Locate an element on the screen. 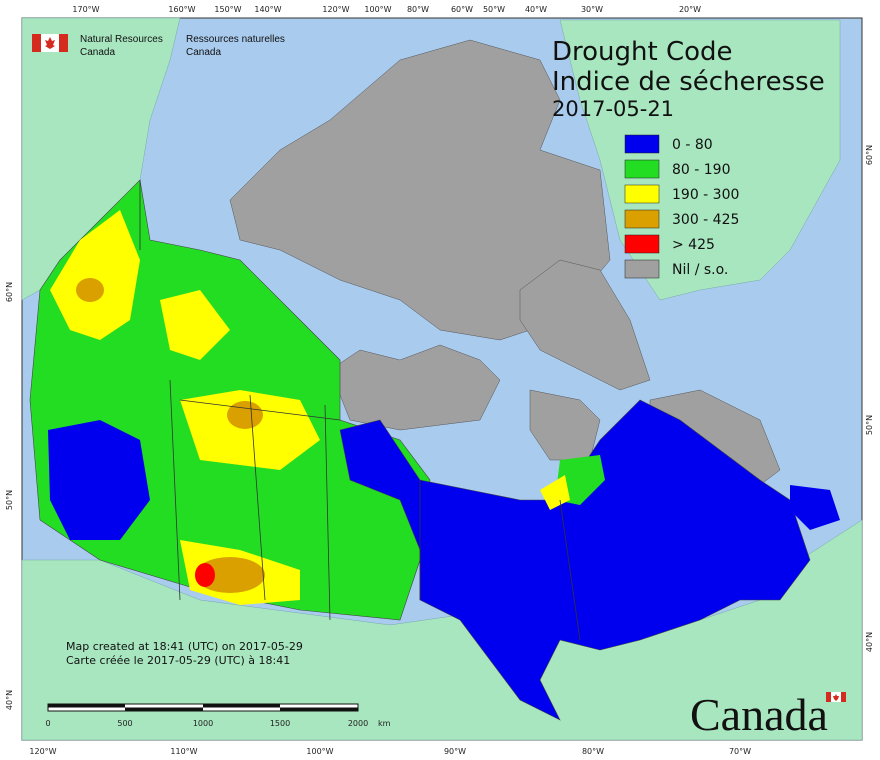 The width and height of the screenshot is (880, 760). orange-patch-nwt is located at coordinates (245, 415).